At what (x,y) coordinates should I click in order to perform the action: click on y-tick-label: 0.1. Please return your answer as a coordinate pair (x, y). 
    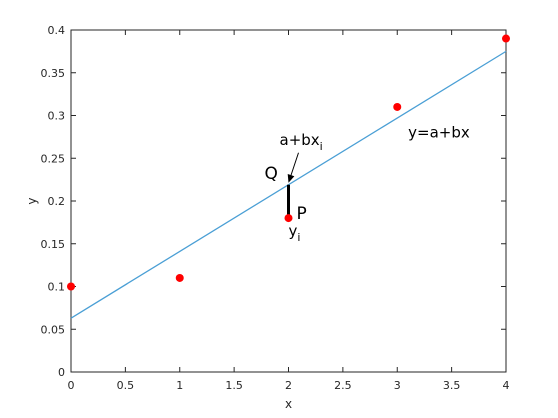
    Looking at the image, I should click on (57, 287).